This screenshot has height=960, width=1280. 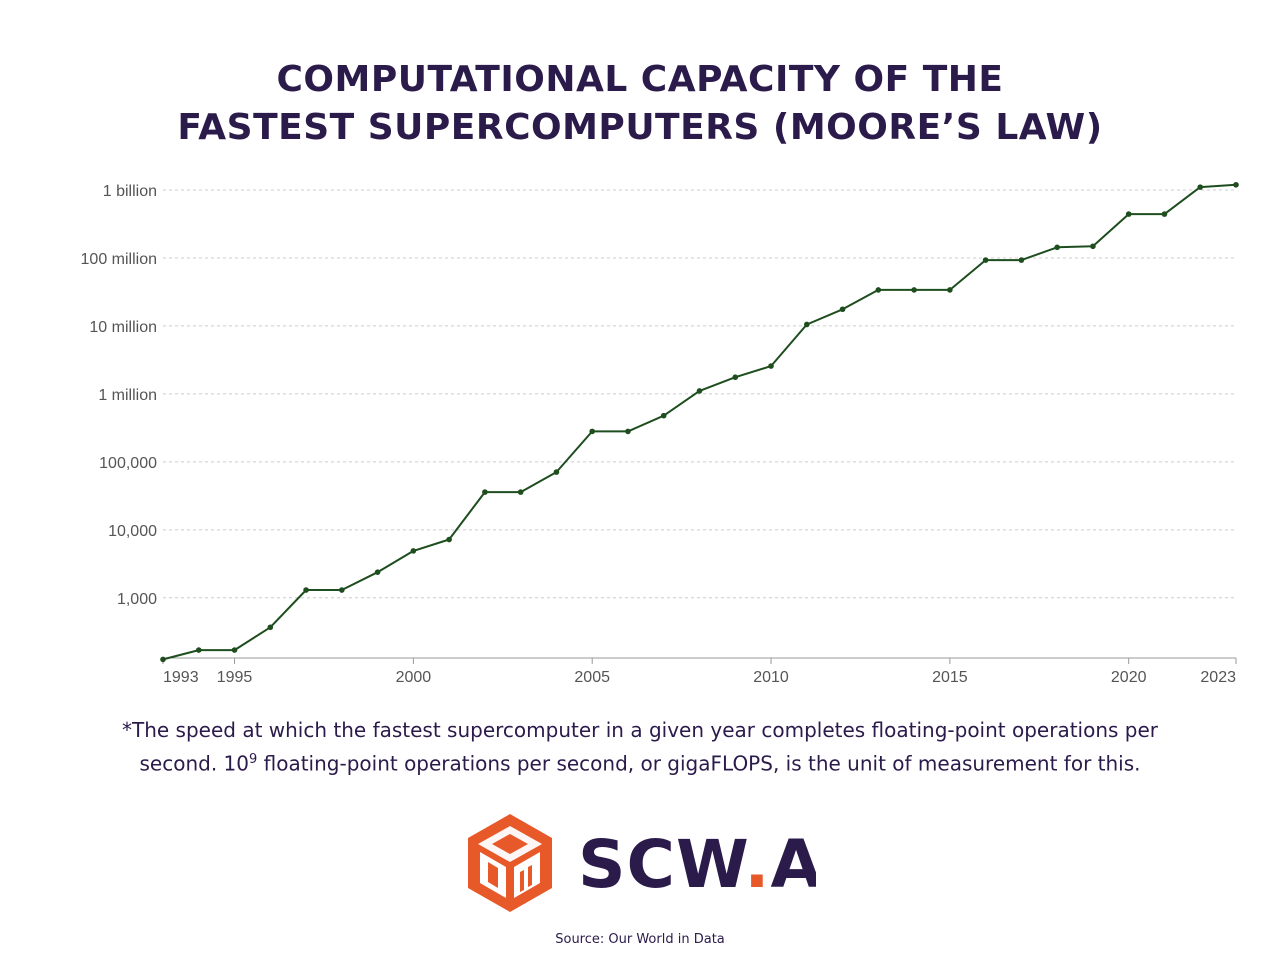 What do you see at coordinates (640, 939) in the screenshot?
I see `source-note: Source: Our World in Data` at bounding box center [640, 939].